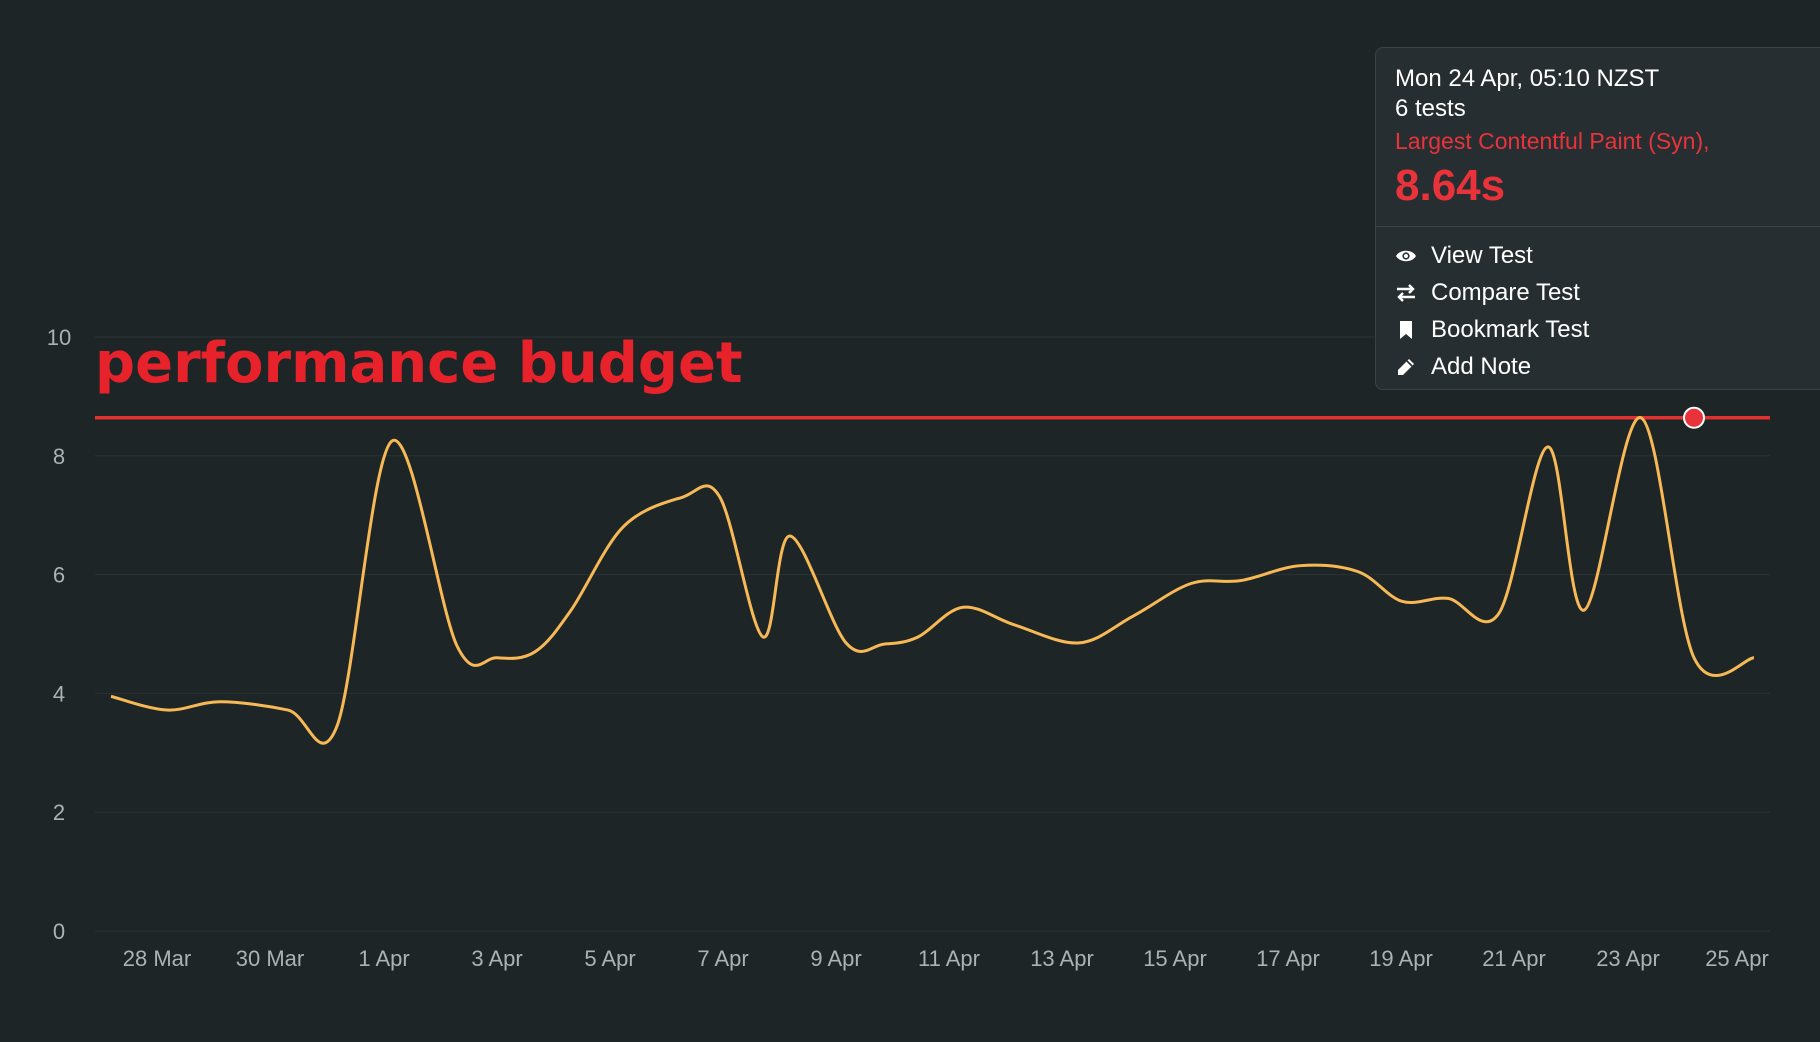 The image size is (1820, 1042). I want to click on highlighted-data-point, so click(1694, 417).